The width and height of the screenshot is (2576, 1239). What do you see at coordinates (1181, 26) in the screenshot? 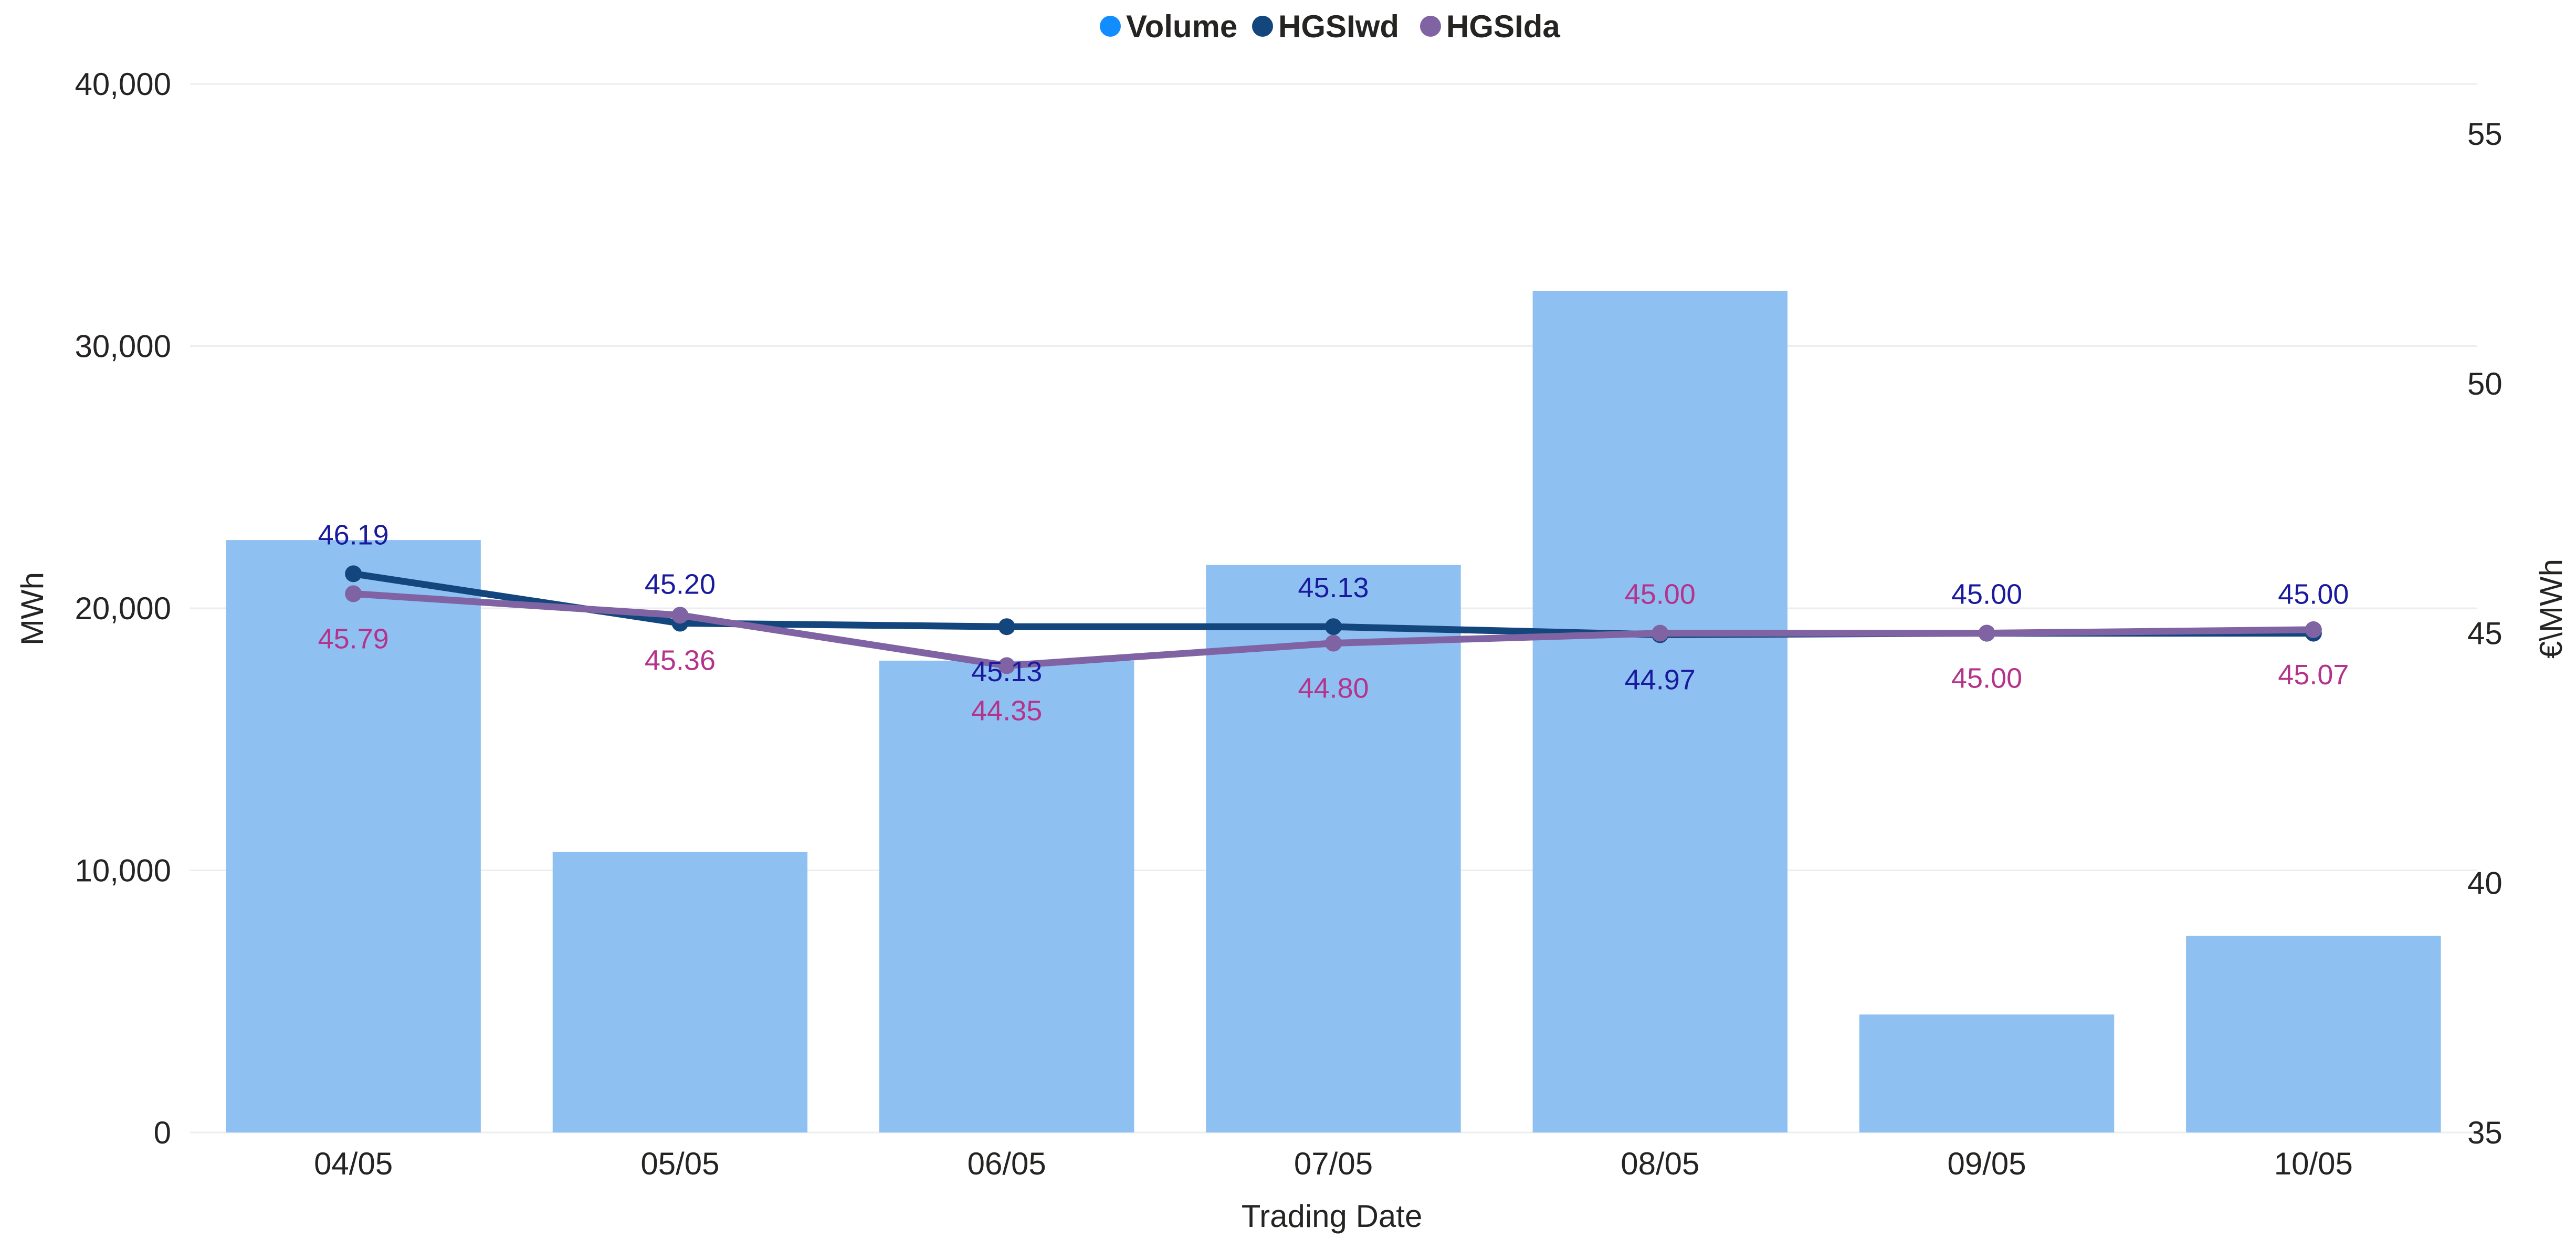
I see `legend-label: Volume` at bounding box center [1181, 26].